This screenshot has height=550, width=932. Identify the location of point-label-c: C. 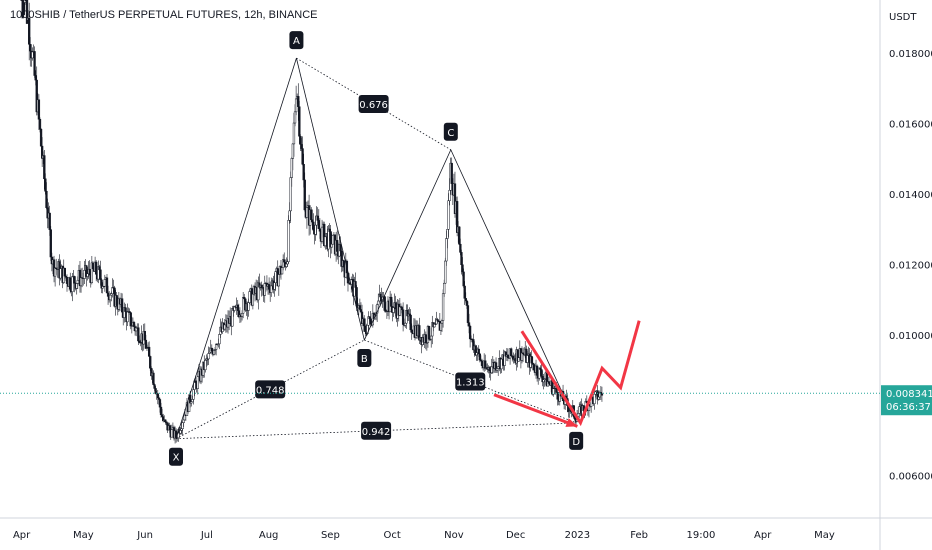
(450, 131).